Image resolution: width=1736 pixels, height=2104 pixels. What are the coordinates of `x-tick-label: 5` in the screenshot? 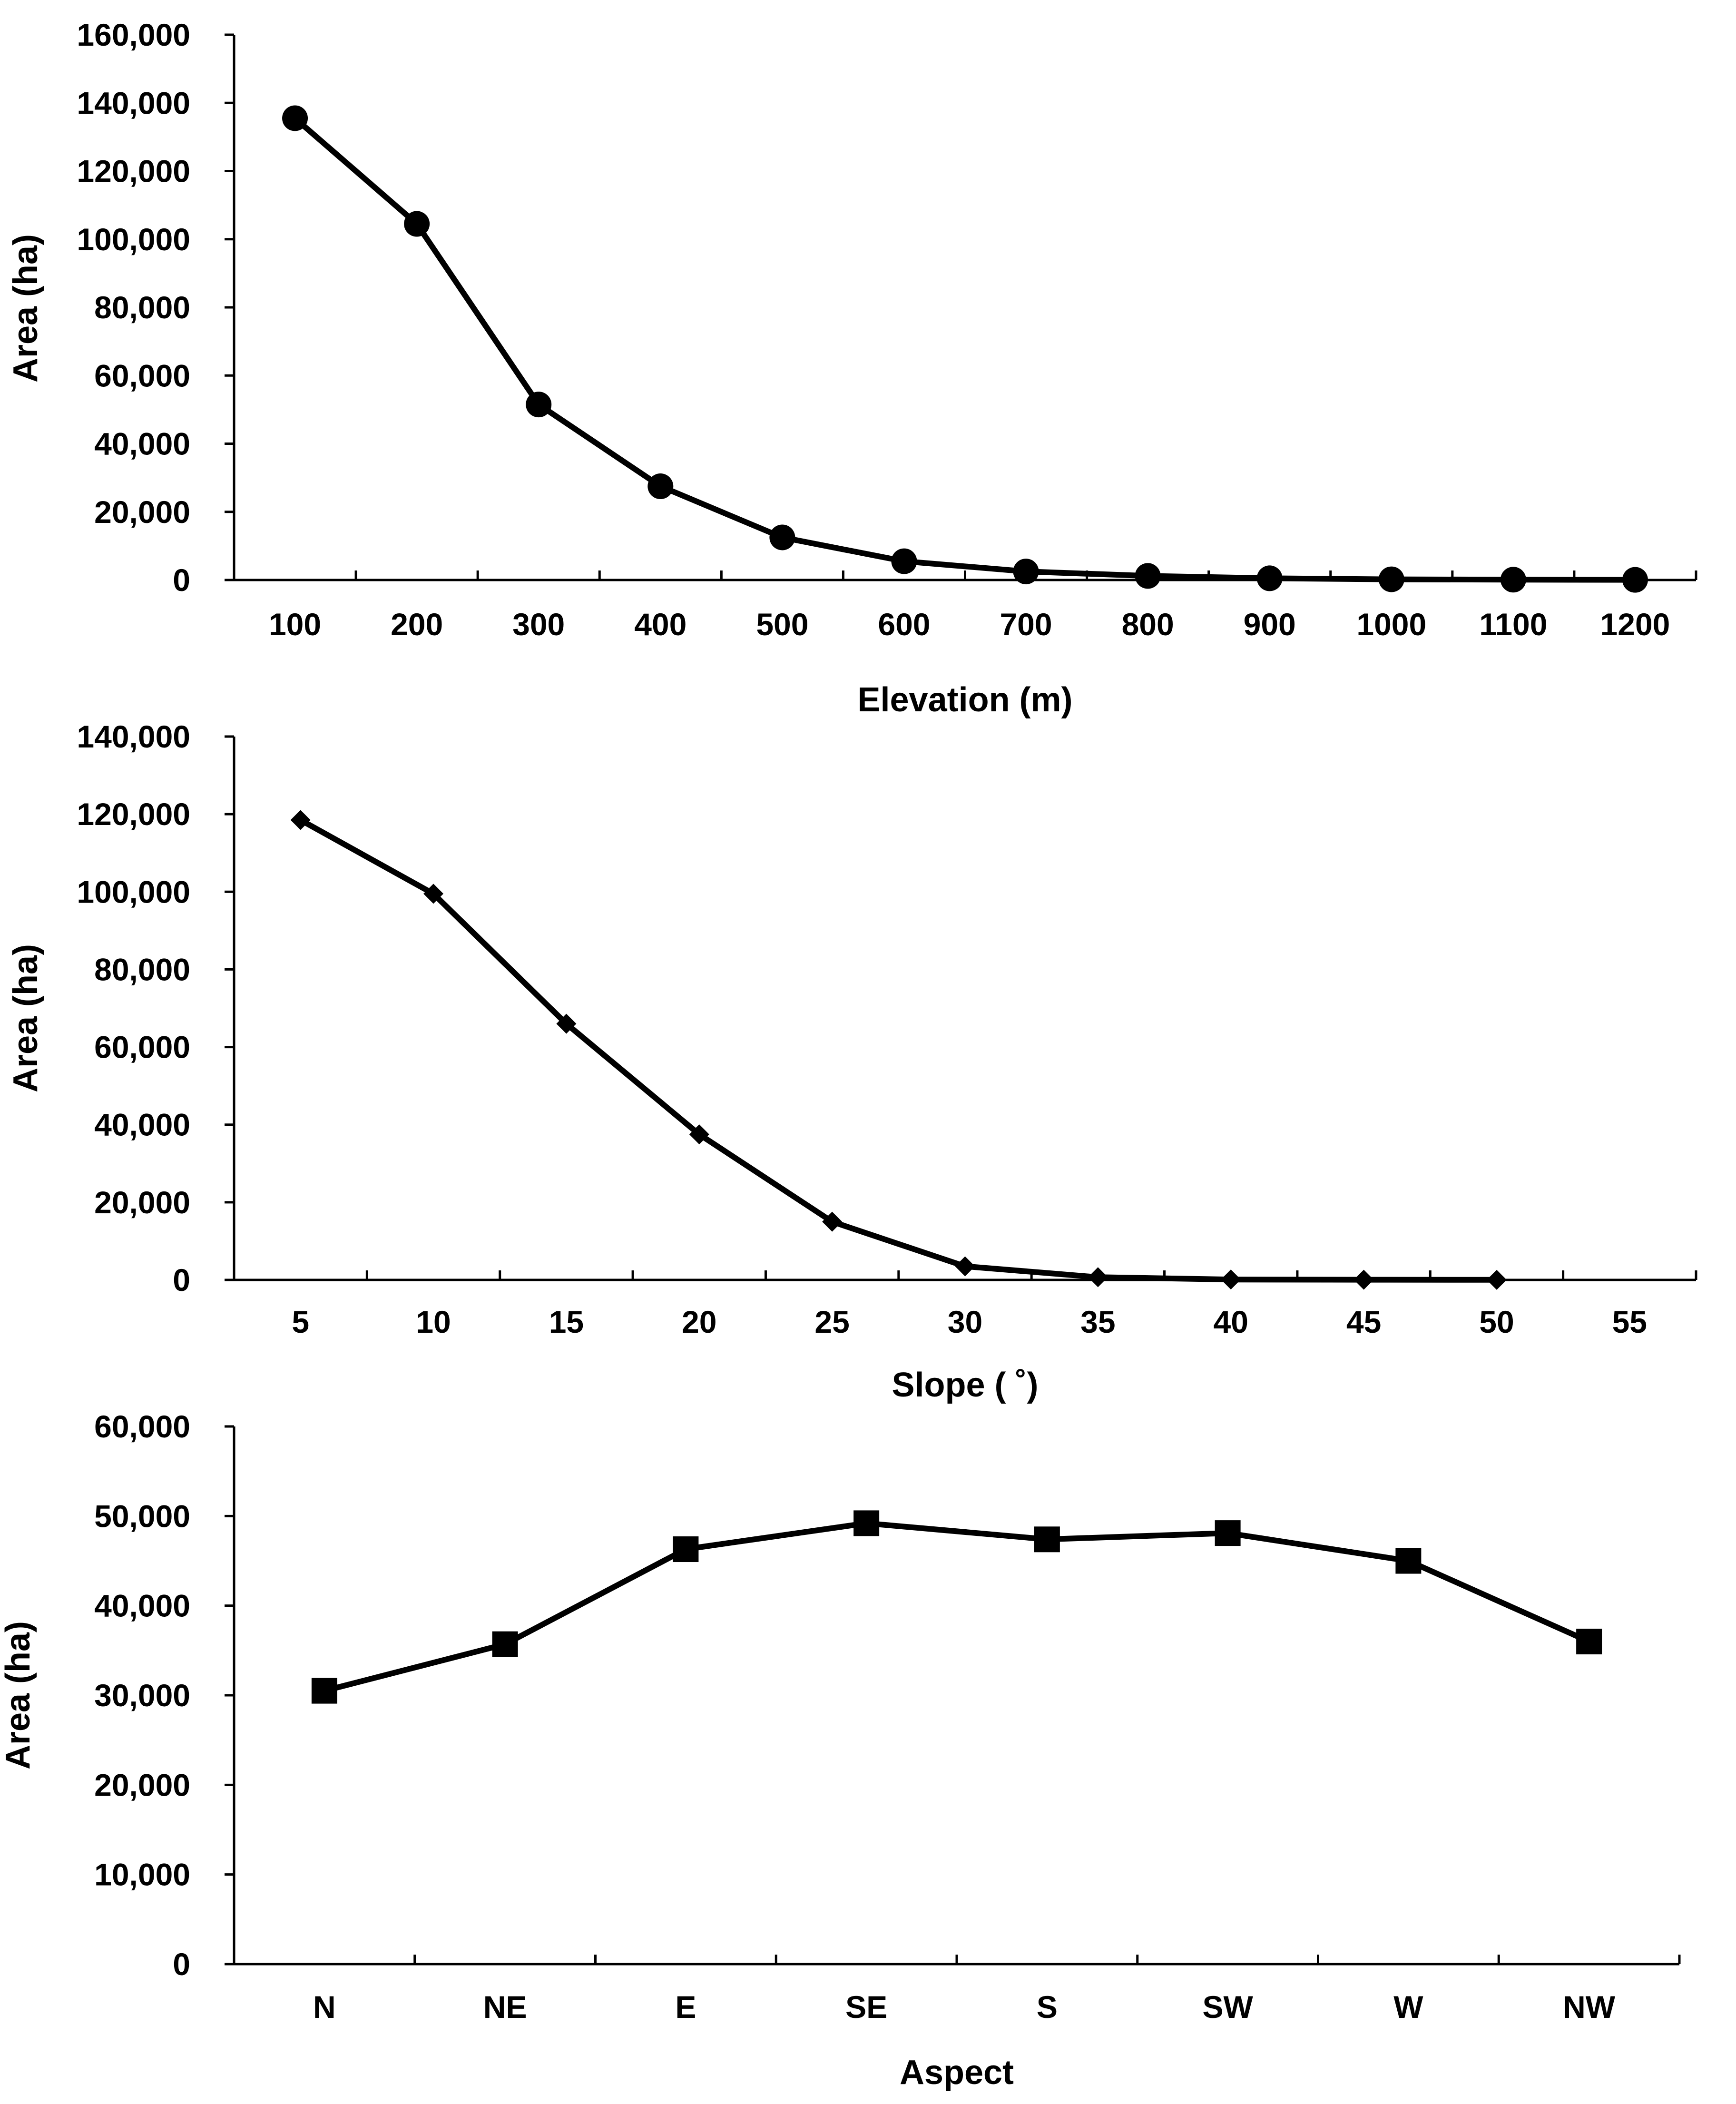 It's located at (300, 1321).